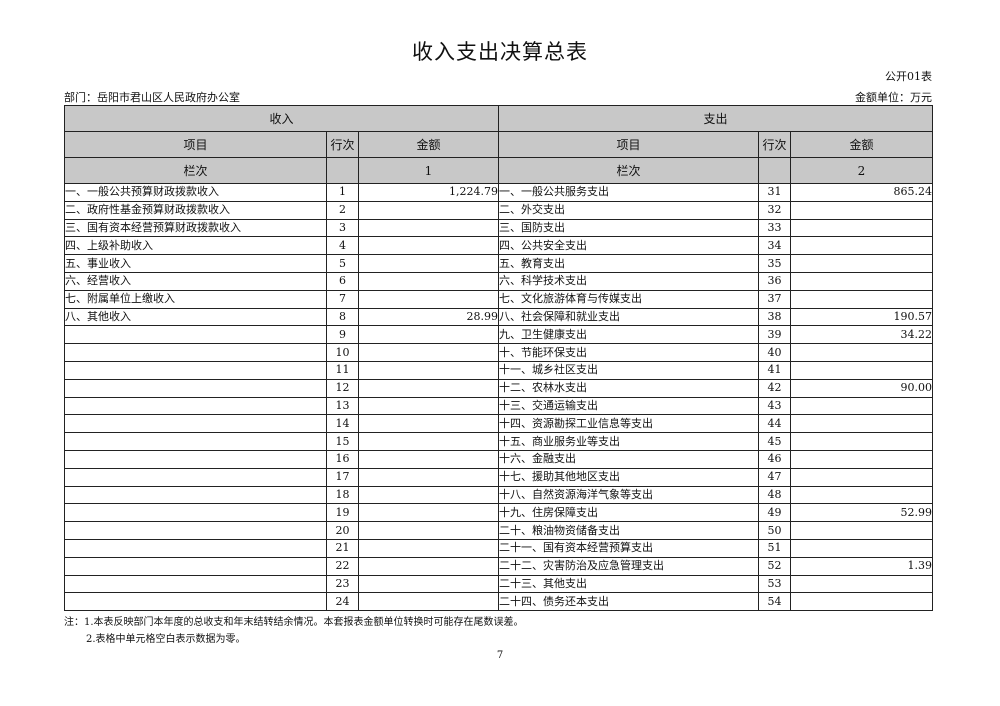 The height and width of the screenshot is (706, 1000). What do you see at coordinates (774, 246) in the screenshot?
I see `expense-row-no: 34` at bounding box center [774, 246].